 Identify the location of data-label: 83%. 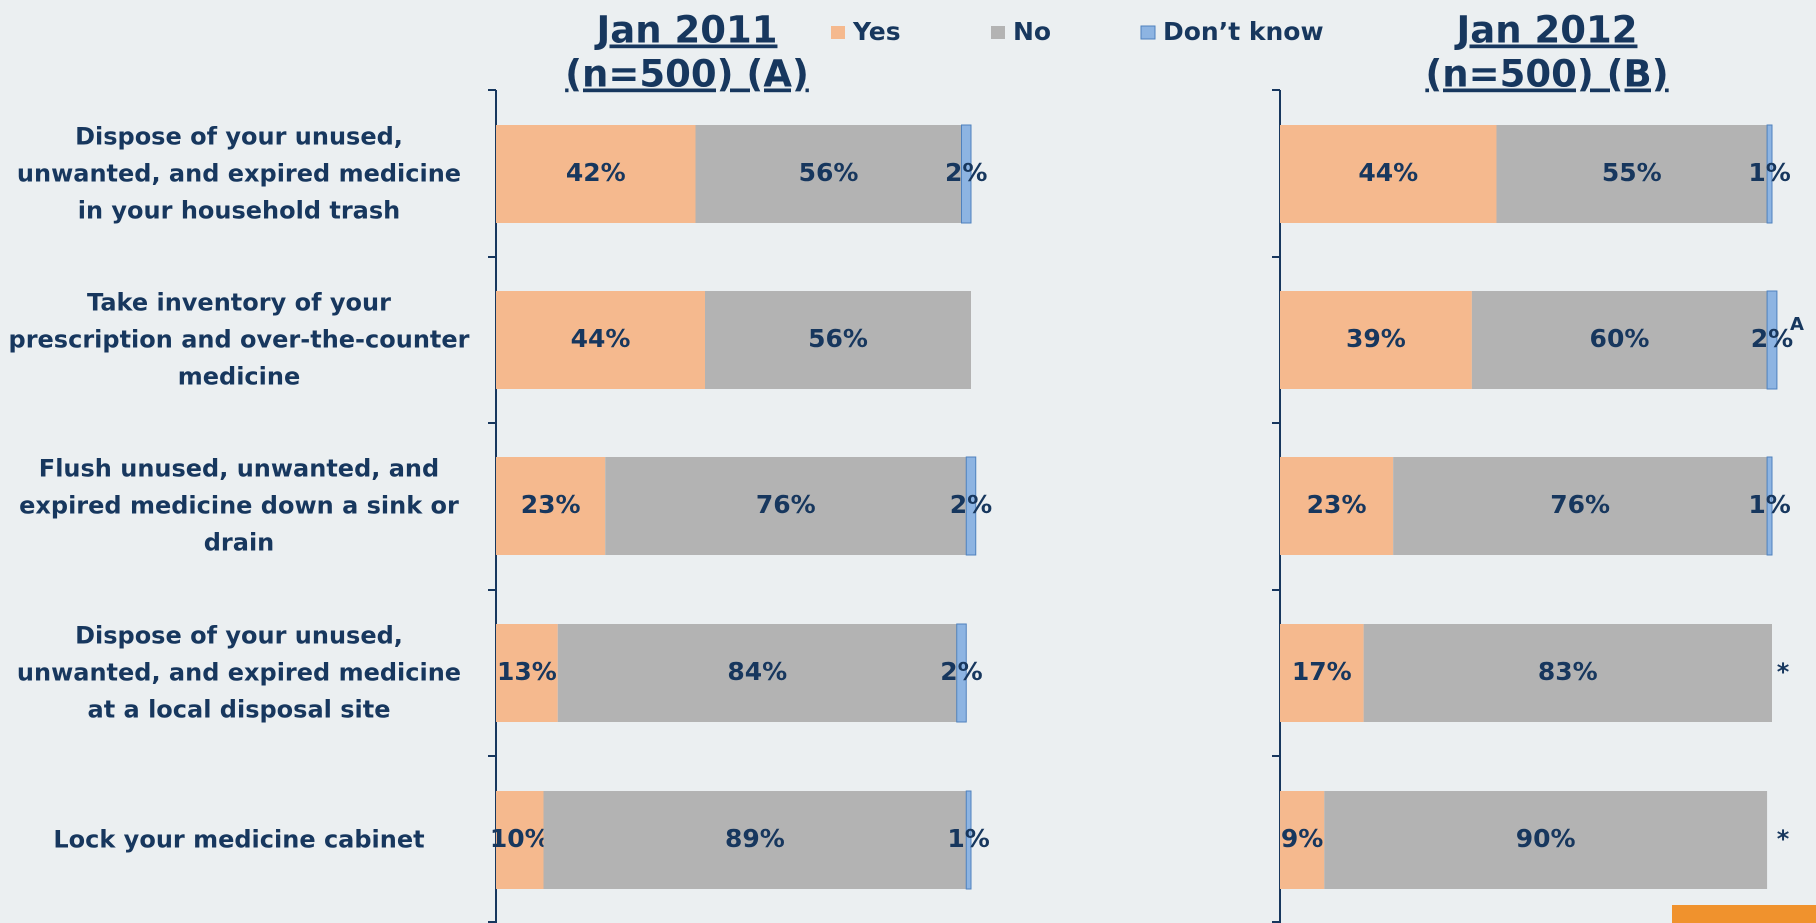
(1568, 671).